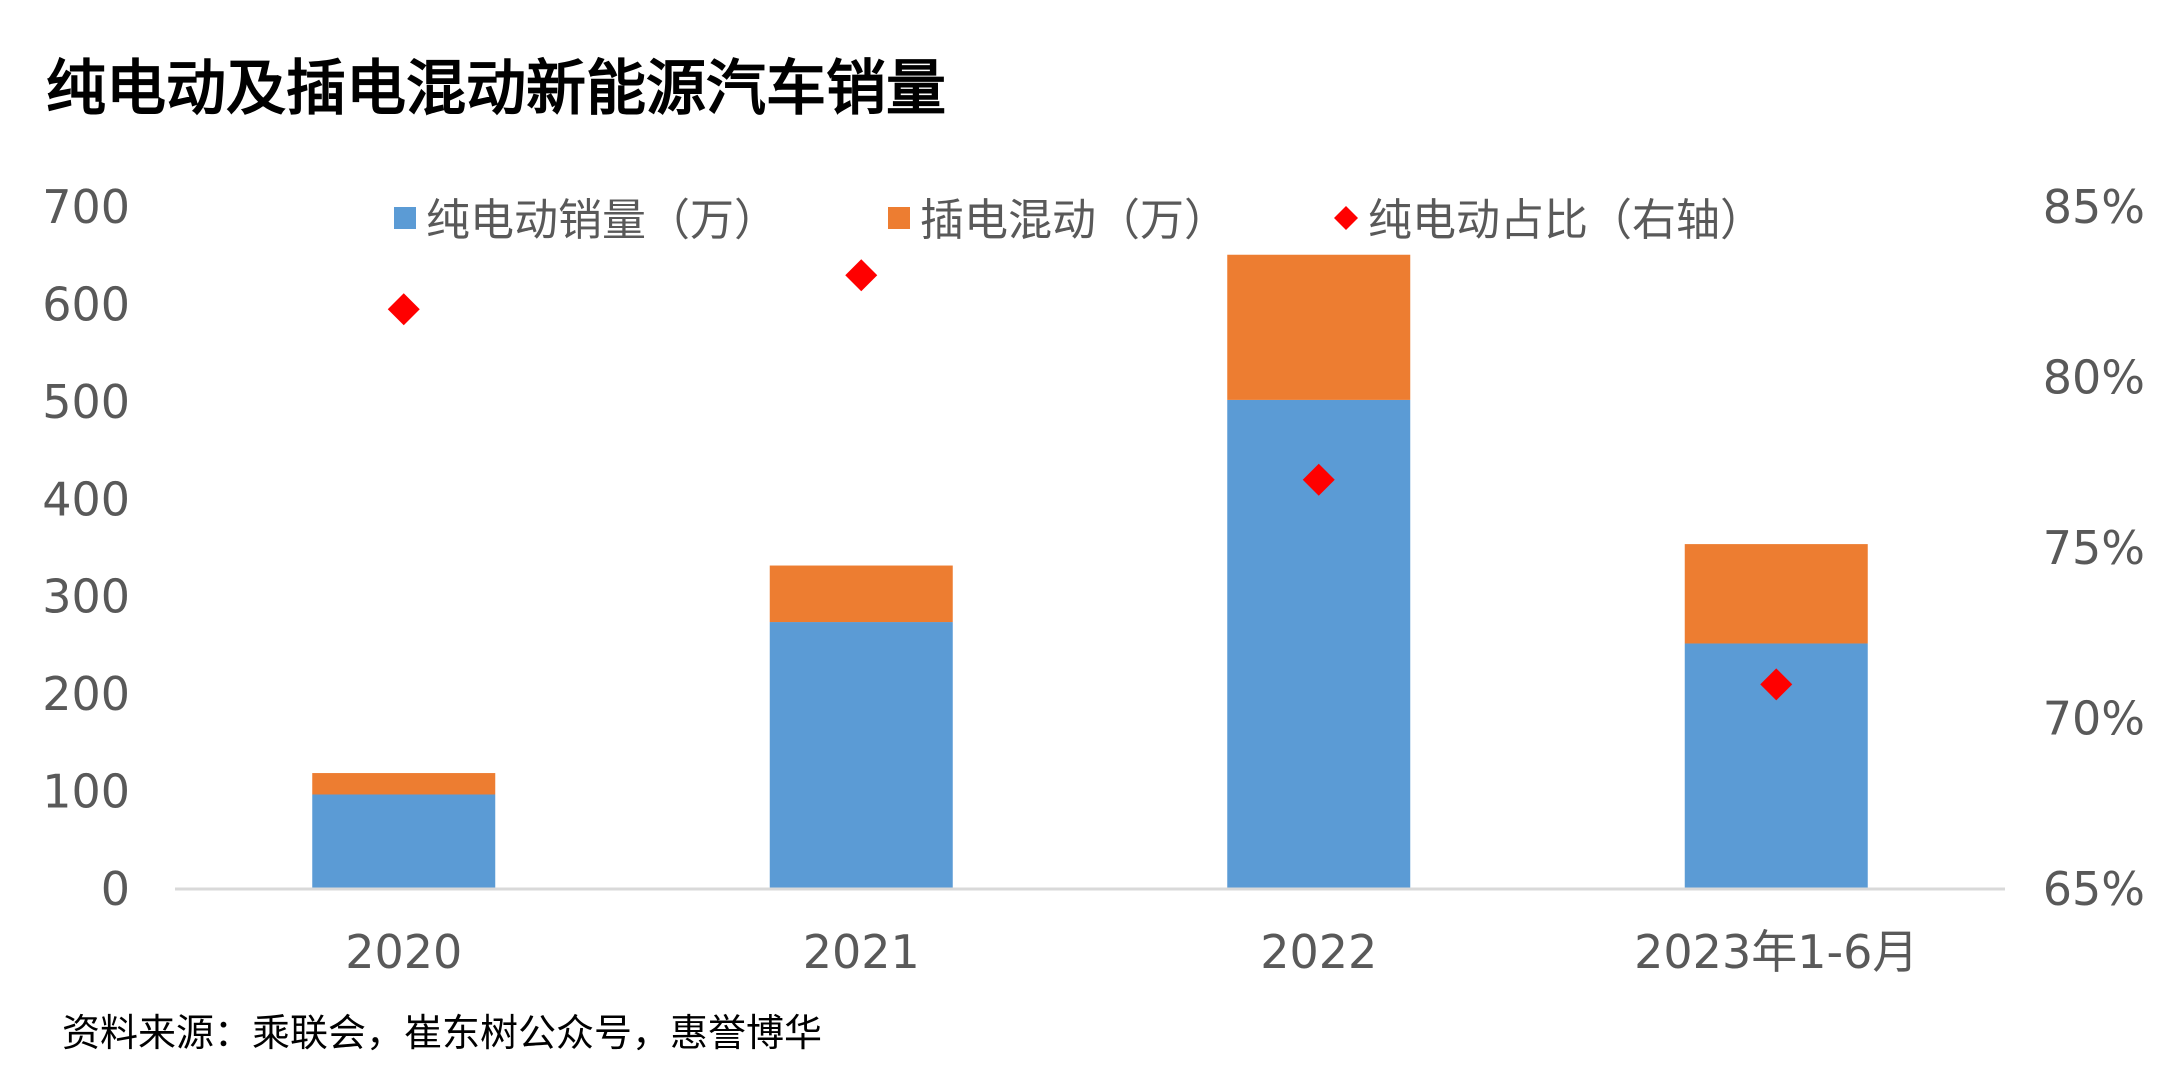 Image resolution: width=2175 pixels, height=1086 pixels. Describe the element at coordinates (1346, 218) in the screenshot. I see `legend-swatch-share` at that location.